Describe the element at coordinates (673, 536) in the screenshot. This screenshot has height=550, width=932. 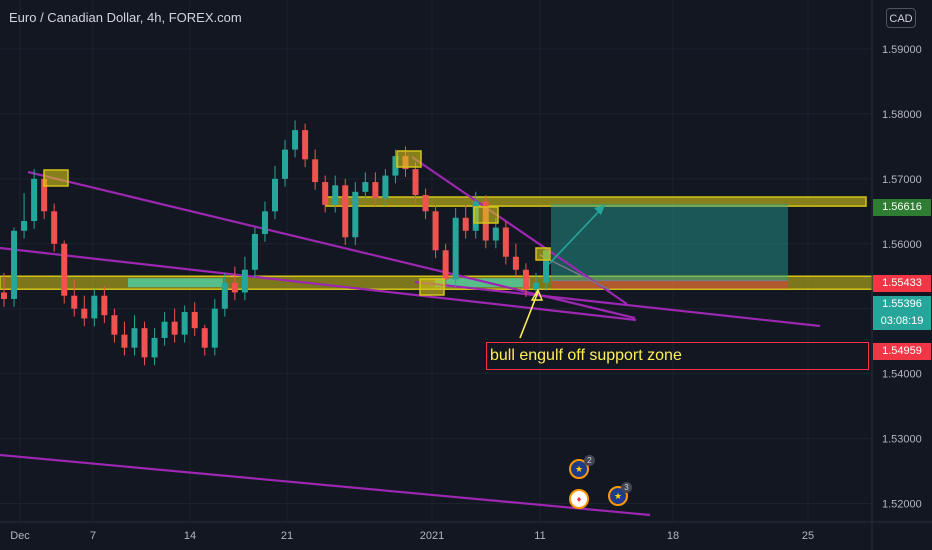
I see `x-tick-label: 18` at that location.